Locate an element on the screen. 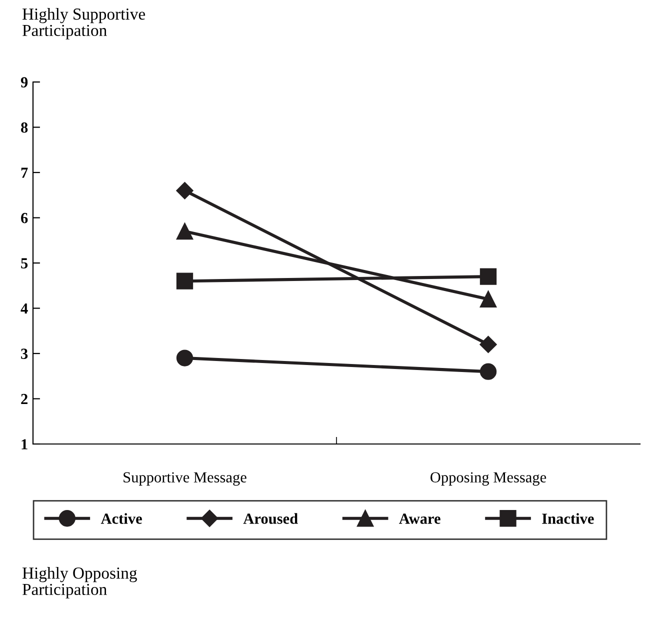 The image size is (645, 622). y-tick-label: 2 is located at coordinates (24, 399).